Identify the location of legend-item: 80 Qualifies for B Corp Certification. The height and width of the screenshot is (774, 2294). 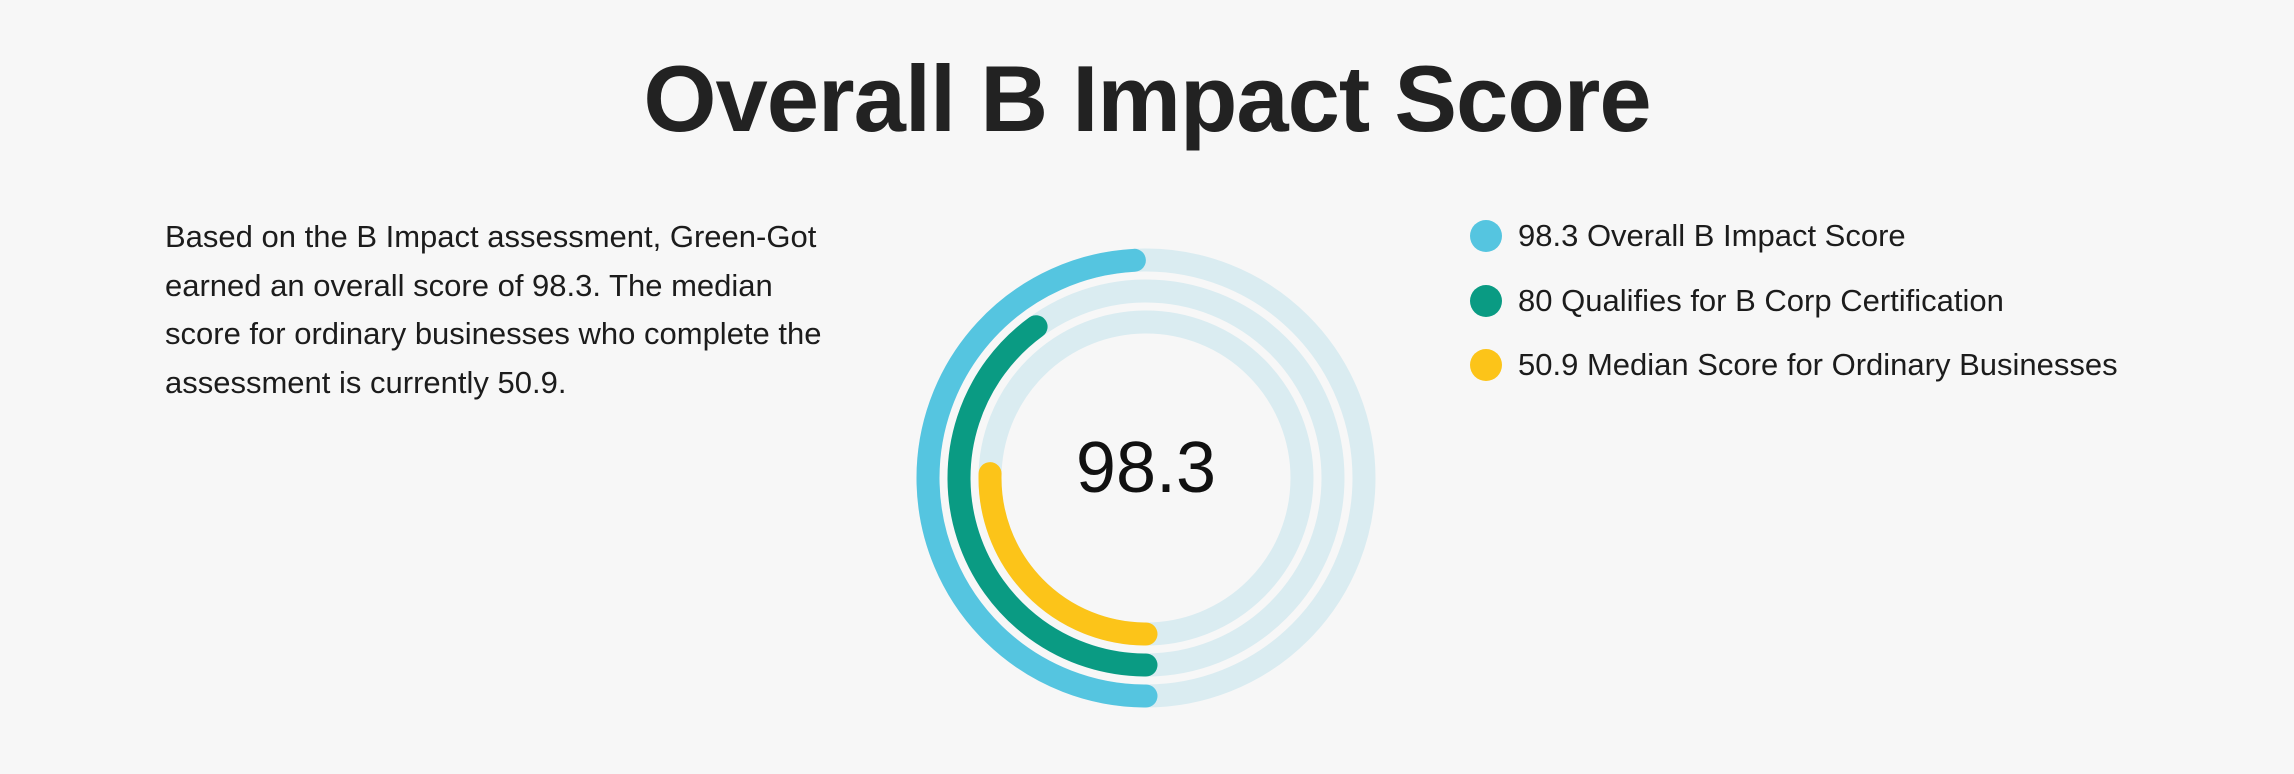
(1800, 301).